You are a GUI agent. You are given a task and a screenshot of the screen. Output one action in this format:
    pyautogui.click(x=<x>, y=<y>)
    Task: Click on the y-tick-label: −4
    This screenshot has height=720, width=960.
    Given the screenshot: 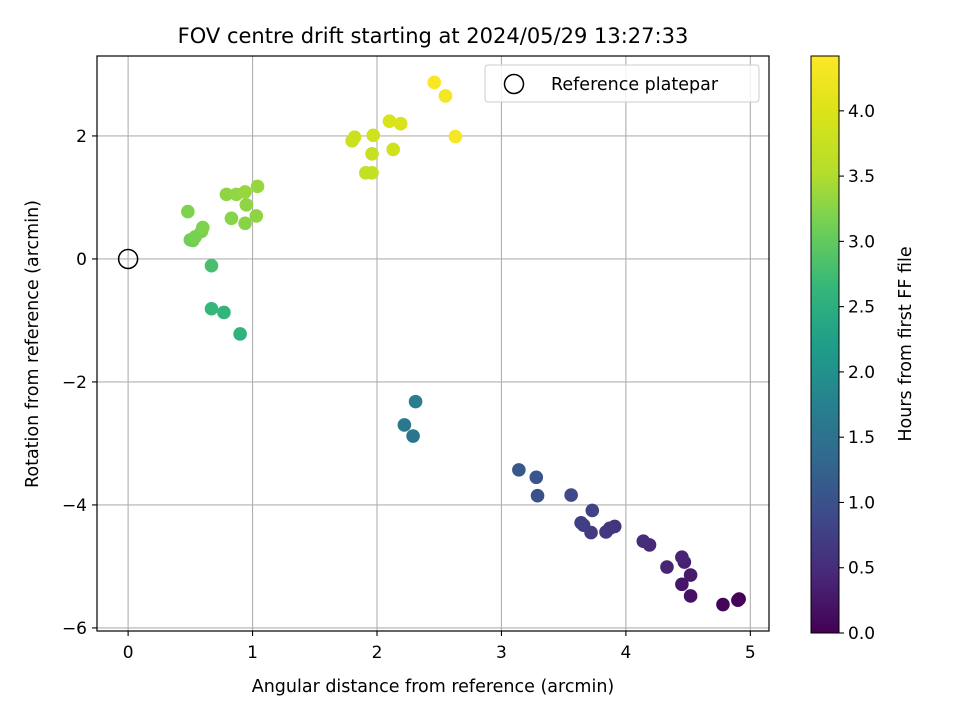 What is the action you would take?
    pyautogui.click(x=74, y=506)
    